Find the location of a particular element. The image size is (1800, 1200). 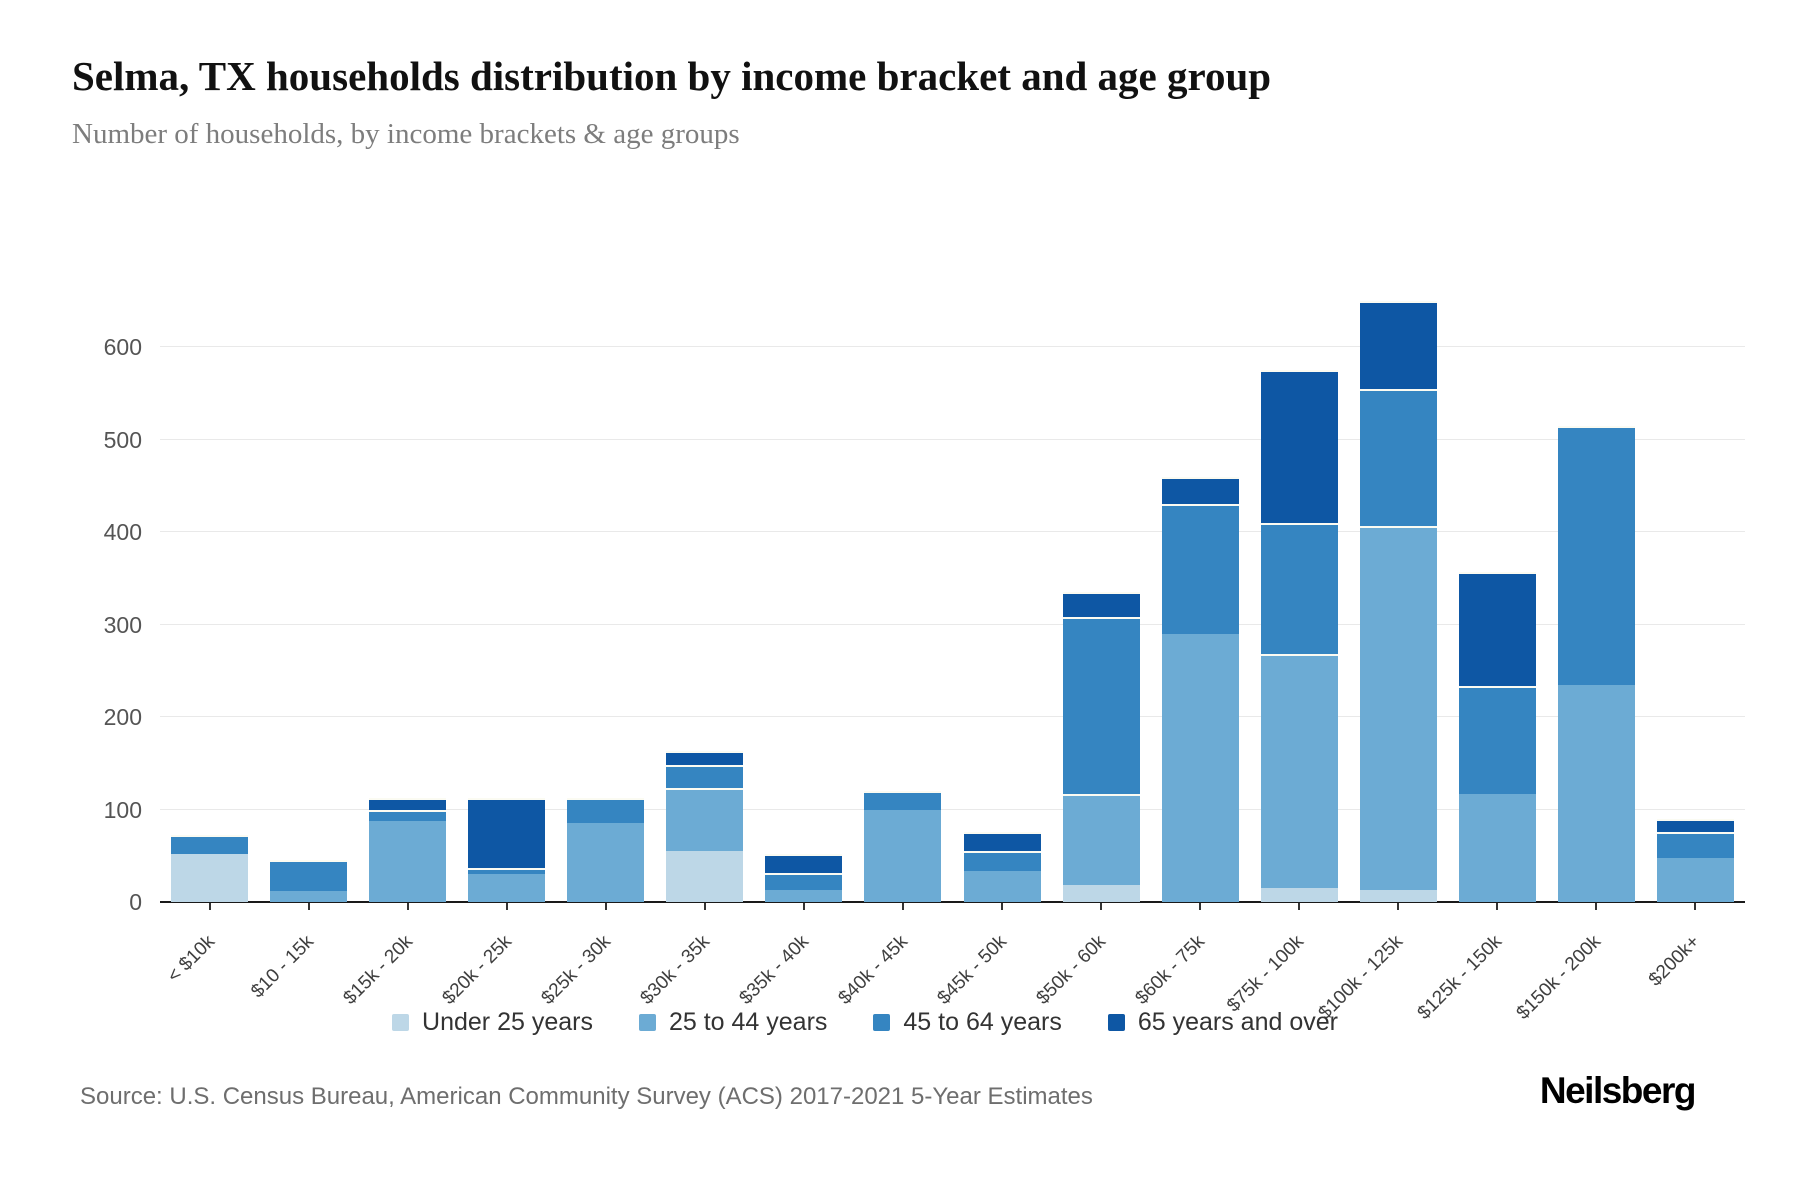

legend-item-0: Under 25 years is located at coordinates (492, 1022).